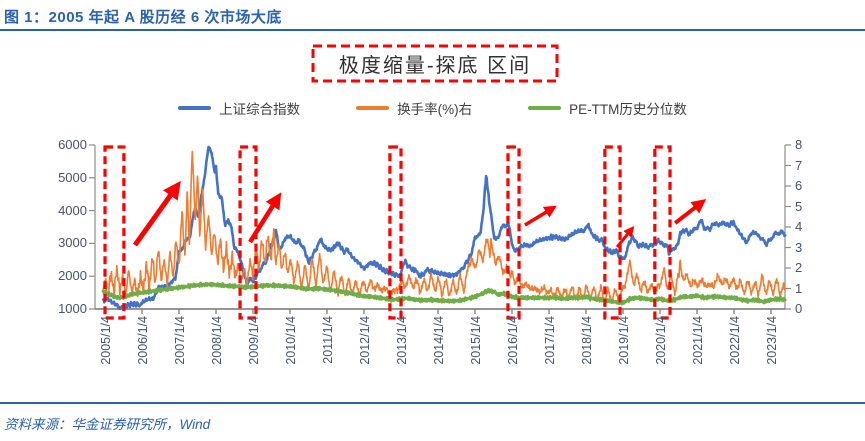  I want to click on footer-rule, so click(432, 403).